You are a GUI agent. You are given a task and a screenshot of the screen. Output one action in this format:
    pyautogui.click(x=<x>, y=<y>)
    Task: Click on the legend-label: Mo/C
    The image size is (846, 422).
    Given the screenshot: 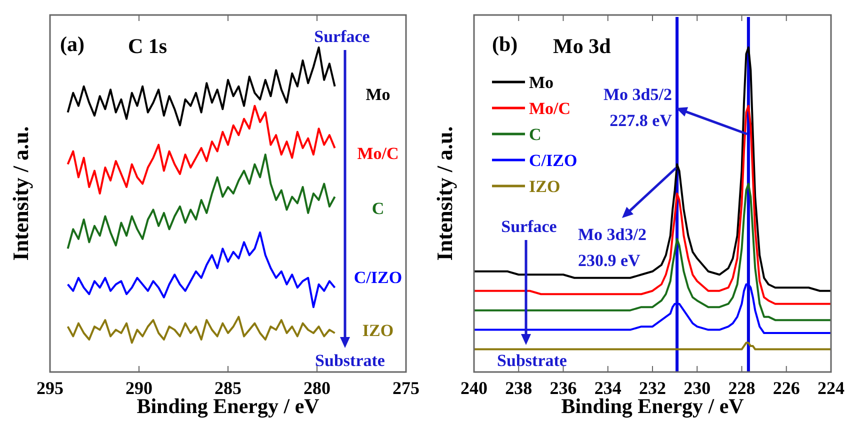 What is the action you would take?
    pyautogui.click(x=550, y=108)
    